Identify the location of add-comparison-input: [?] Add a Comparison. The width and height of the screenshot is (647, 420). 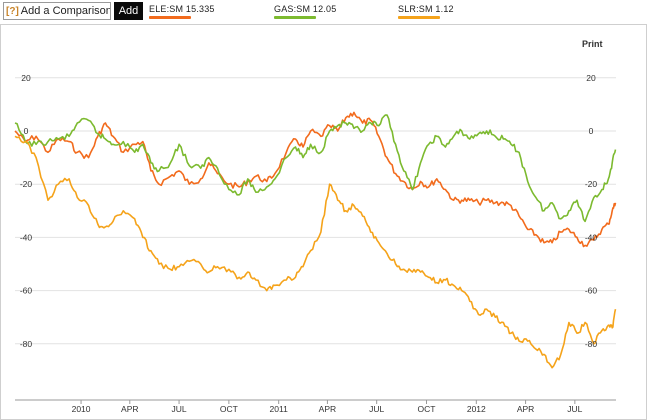
(57, 11).